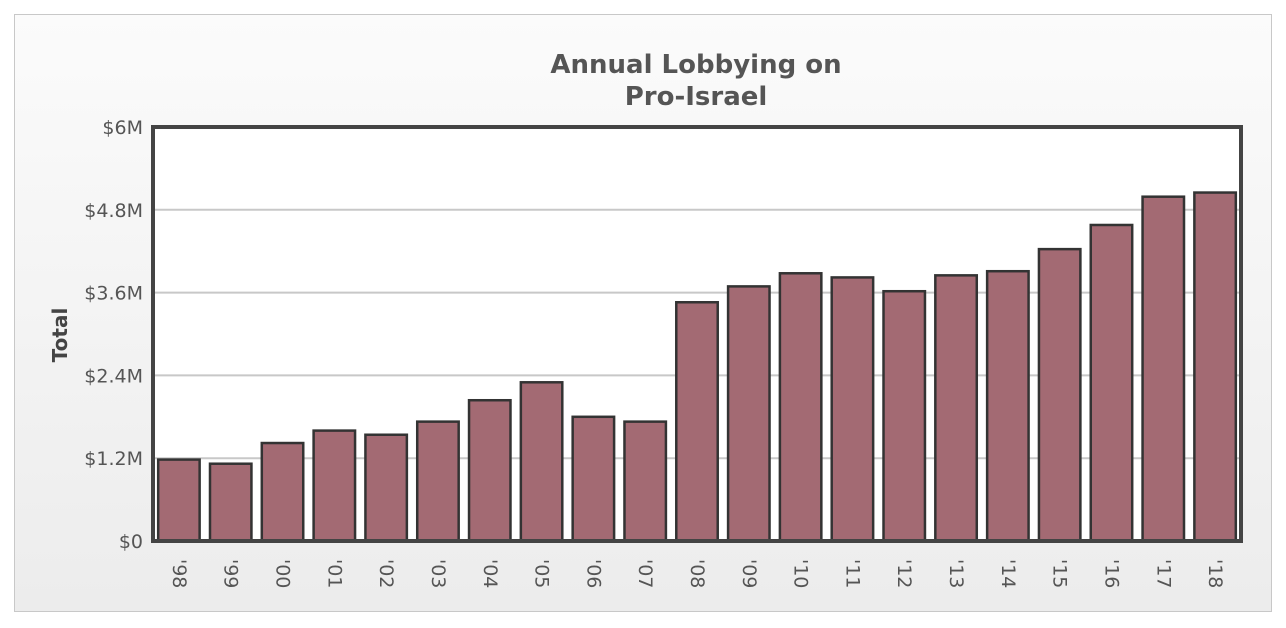 The width and height of the screenshot is (1286, 628). I want to click on x-tick-label: '17, so click(1163, 573).